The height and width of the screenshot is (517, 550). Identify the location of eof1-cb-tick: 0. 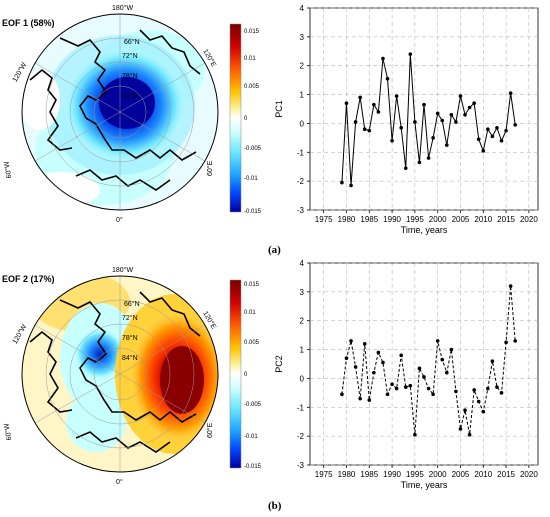
(246, 119).